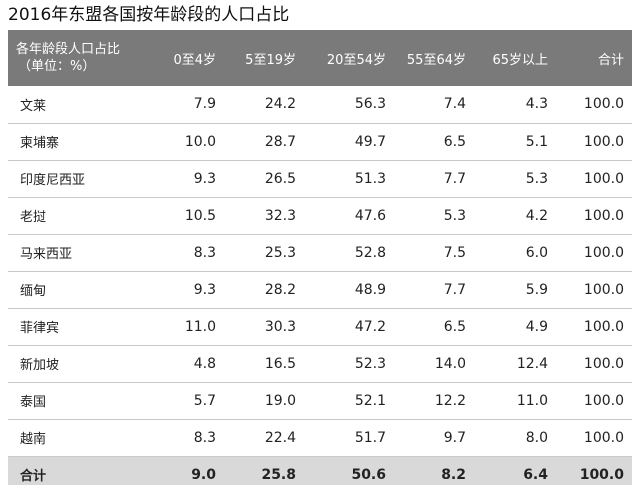 Image resolution: width=640 pixels, height=485 pixels. Describe the element at coordinates (33, 217) in the screenshot. I see `country-name: 老挝` at that location.